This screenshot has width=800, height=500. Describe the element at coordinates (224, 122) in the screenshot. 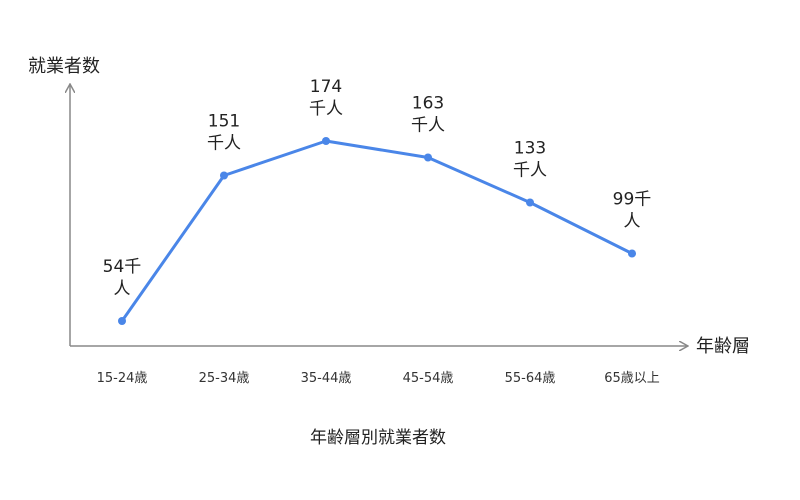

I see `data-label-line: 151` at that location.